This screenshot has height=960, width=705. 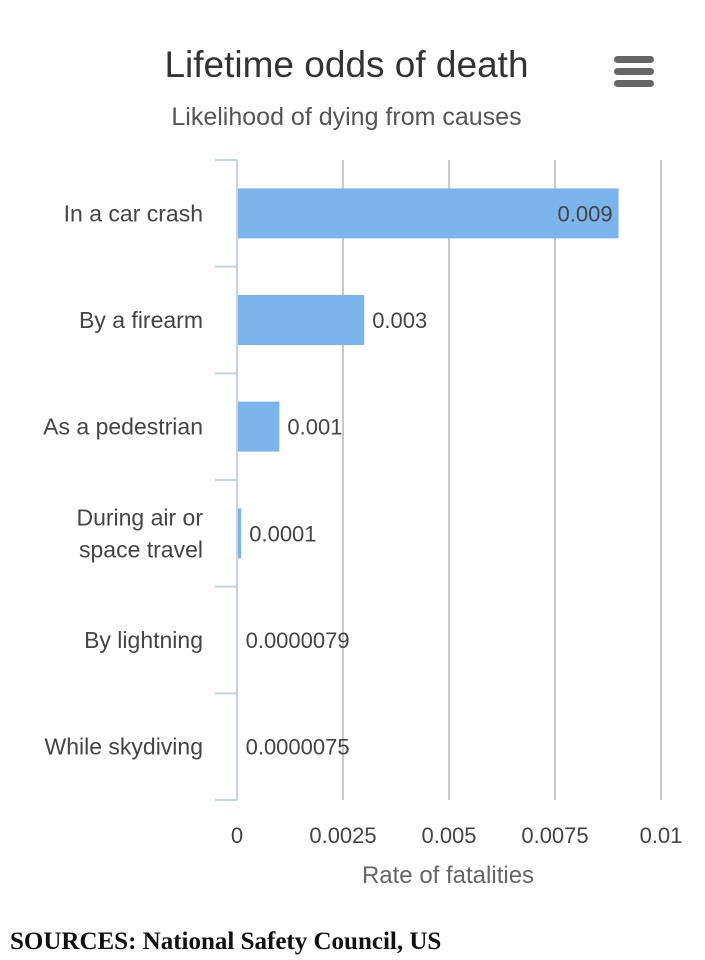 What do you see at coordinates (342, 835) in the screenshot?
I see `x-tick-label: 0.0025` at bounding box center [342, 835].